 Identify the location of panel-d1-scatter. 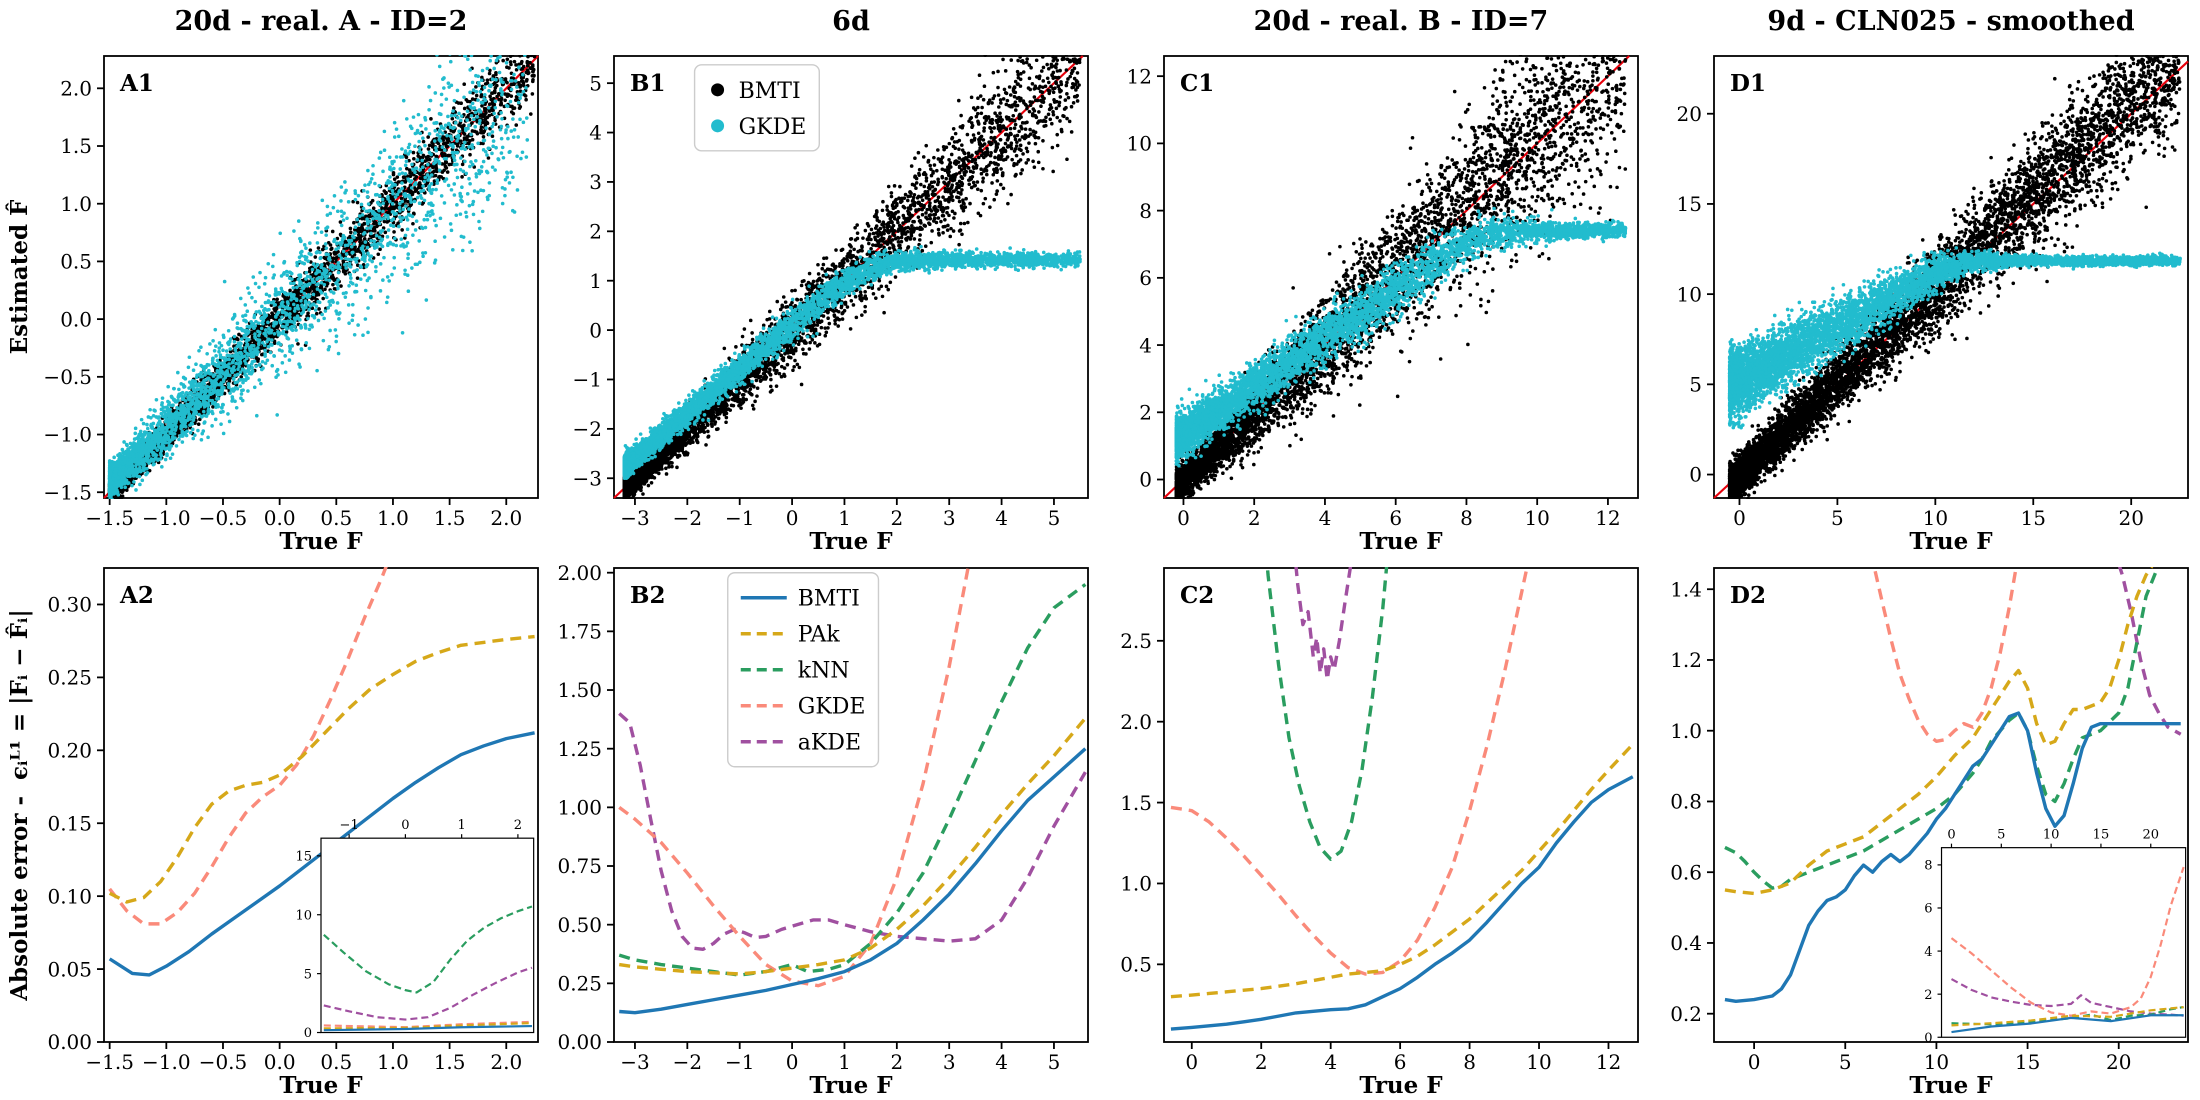
(1925, 300).